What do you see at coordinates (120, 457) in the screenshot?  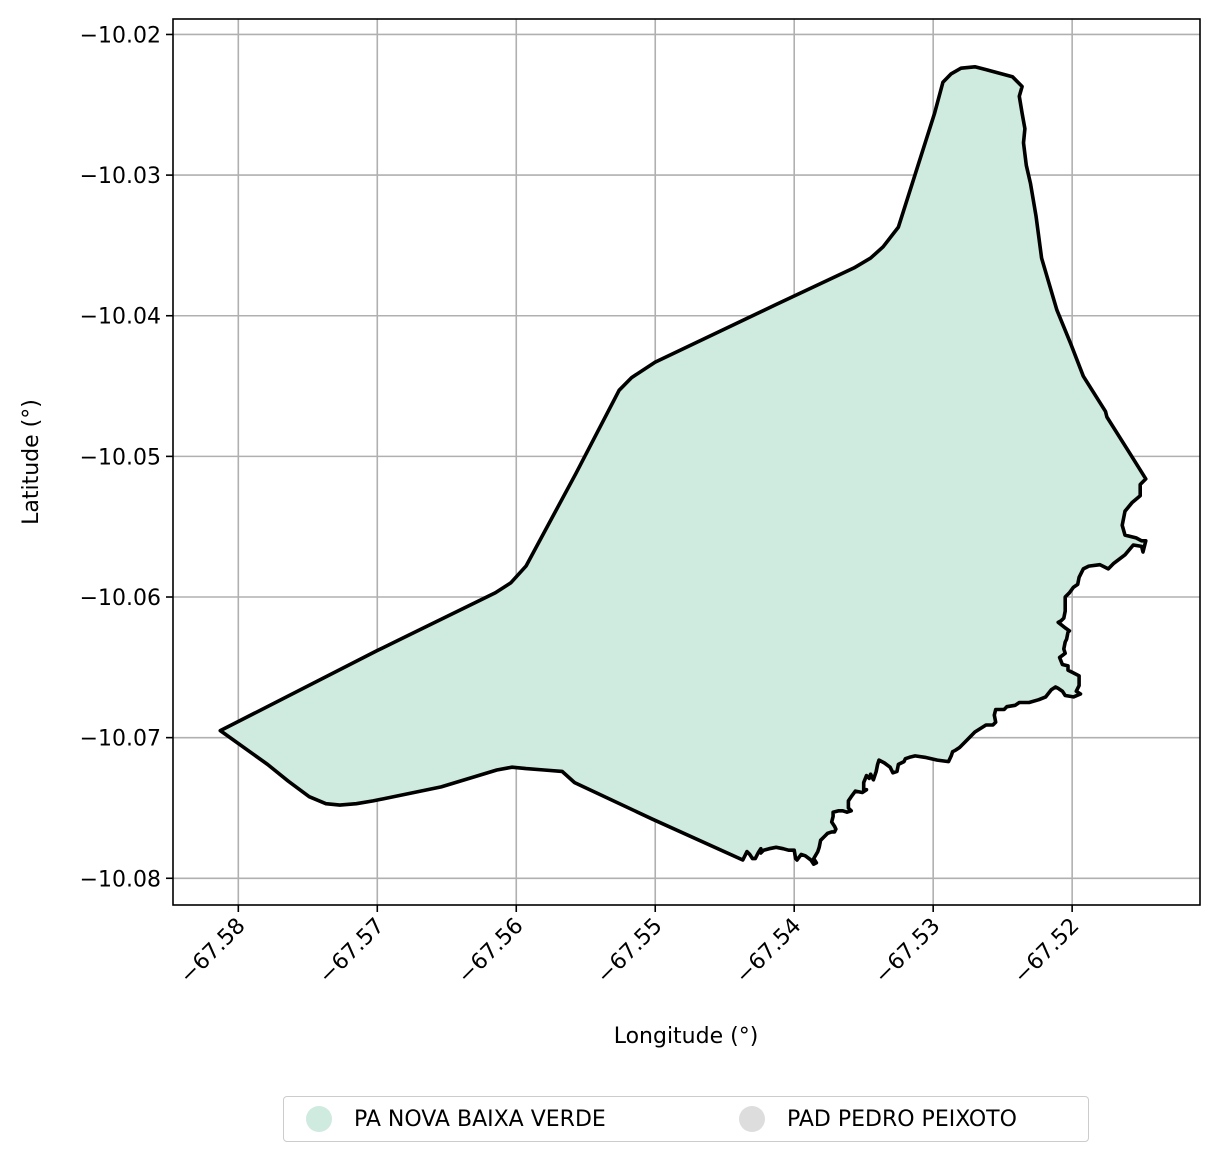 I see `y-tick-label: −10.05` at bounding box center [120, 457].